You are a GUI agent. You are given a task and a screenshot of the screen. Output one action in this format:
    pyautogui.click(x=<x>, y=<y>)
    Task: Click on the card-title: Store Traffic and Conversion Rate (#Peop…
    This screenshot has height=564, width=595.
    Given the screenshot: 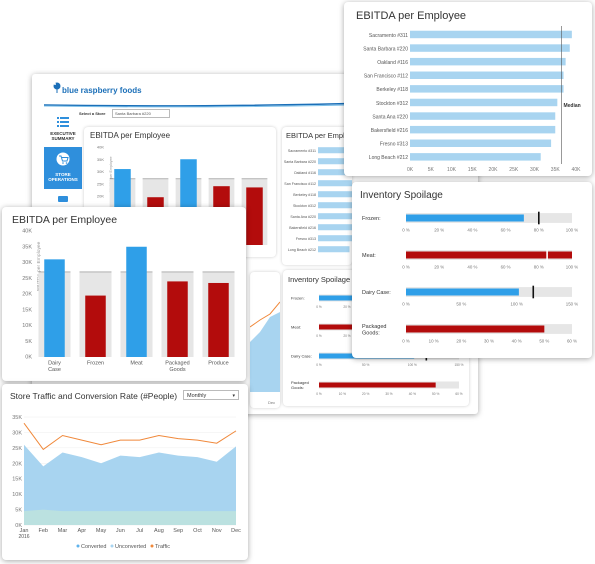 What is the action you would take?
    pyautogui.click(x=94, y=396)
    